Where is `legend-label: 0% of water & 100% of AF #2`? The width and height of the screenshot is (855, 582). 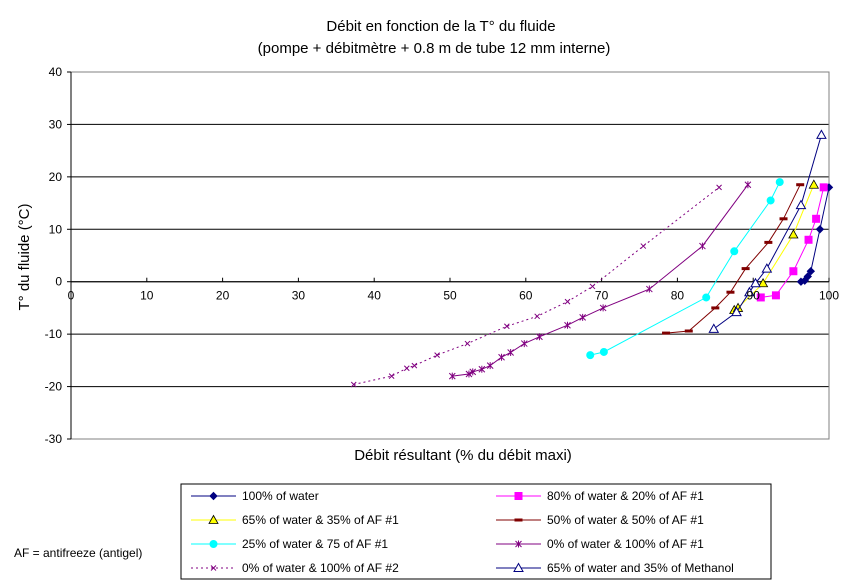
legend-label: 0% of water & 100% of AF #2 is located at coordinates (320, 568).